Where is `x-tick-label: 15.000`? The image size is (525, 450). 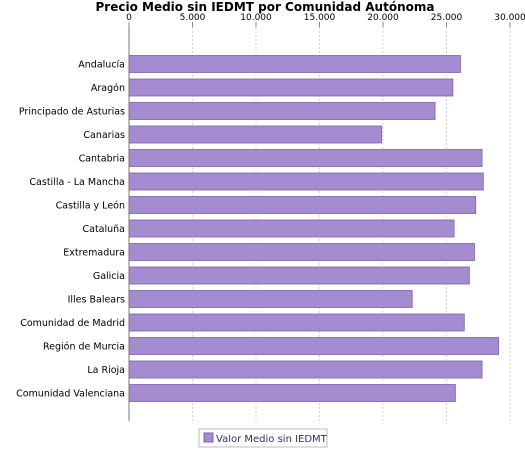 x-tick-label: 15.000 is located at coordinates (320, 18).